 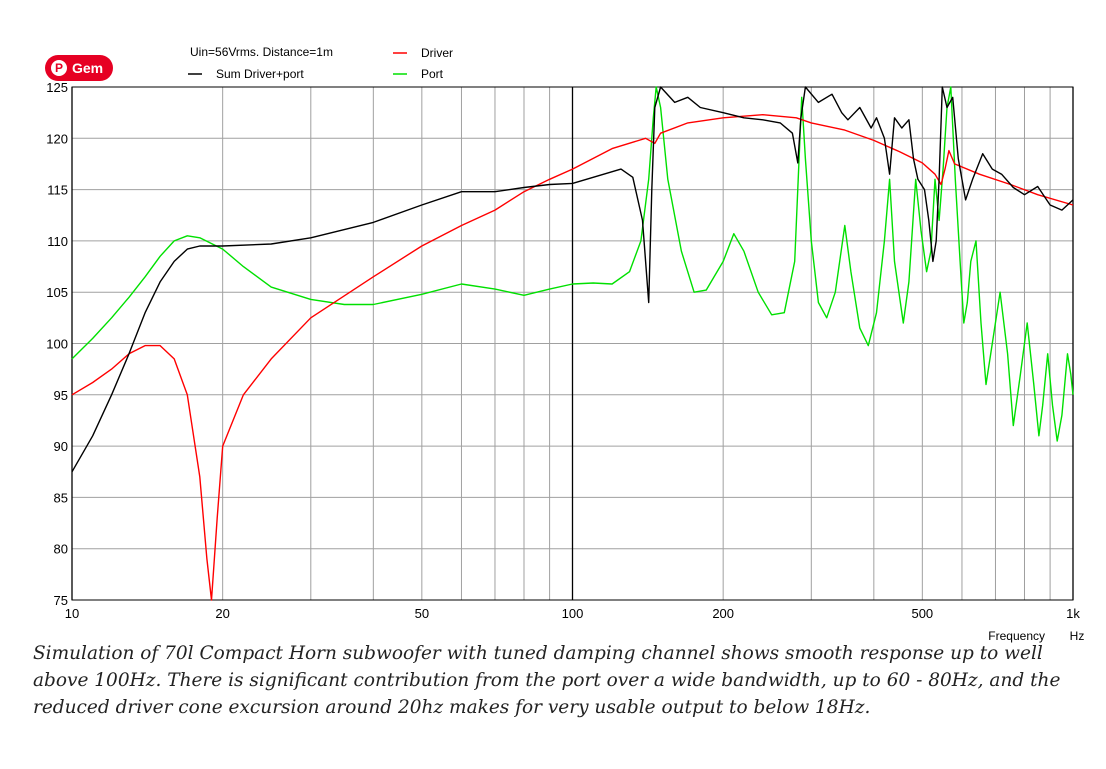 I want to click on y-tick-label: 95, so click(x=61, y=395).